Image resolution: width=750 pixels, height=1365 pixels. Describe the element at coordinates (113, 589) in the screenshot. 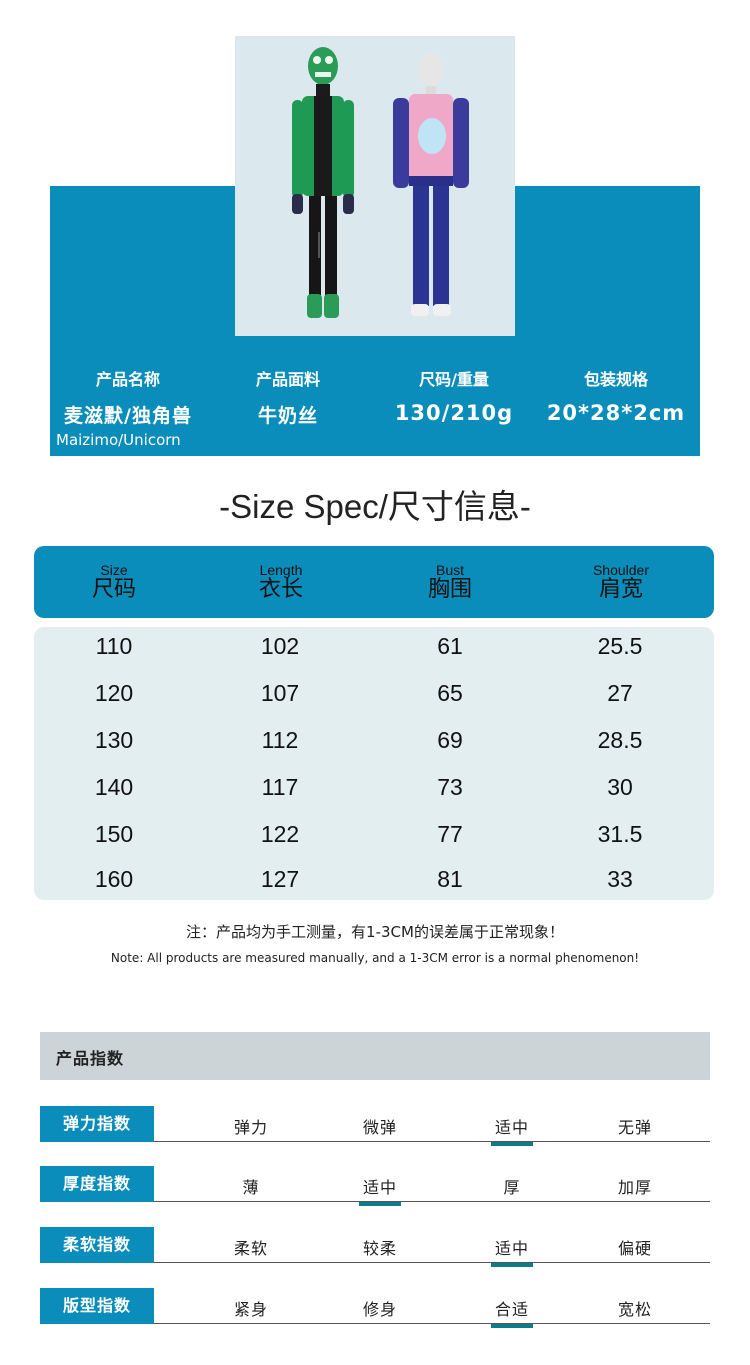

I see `header-cn: 尺码` at that location.